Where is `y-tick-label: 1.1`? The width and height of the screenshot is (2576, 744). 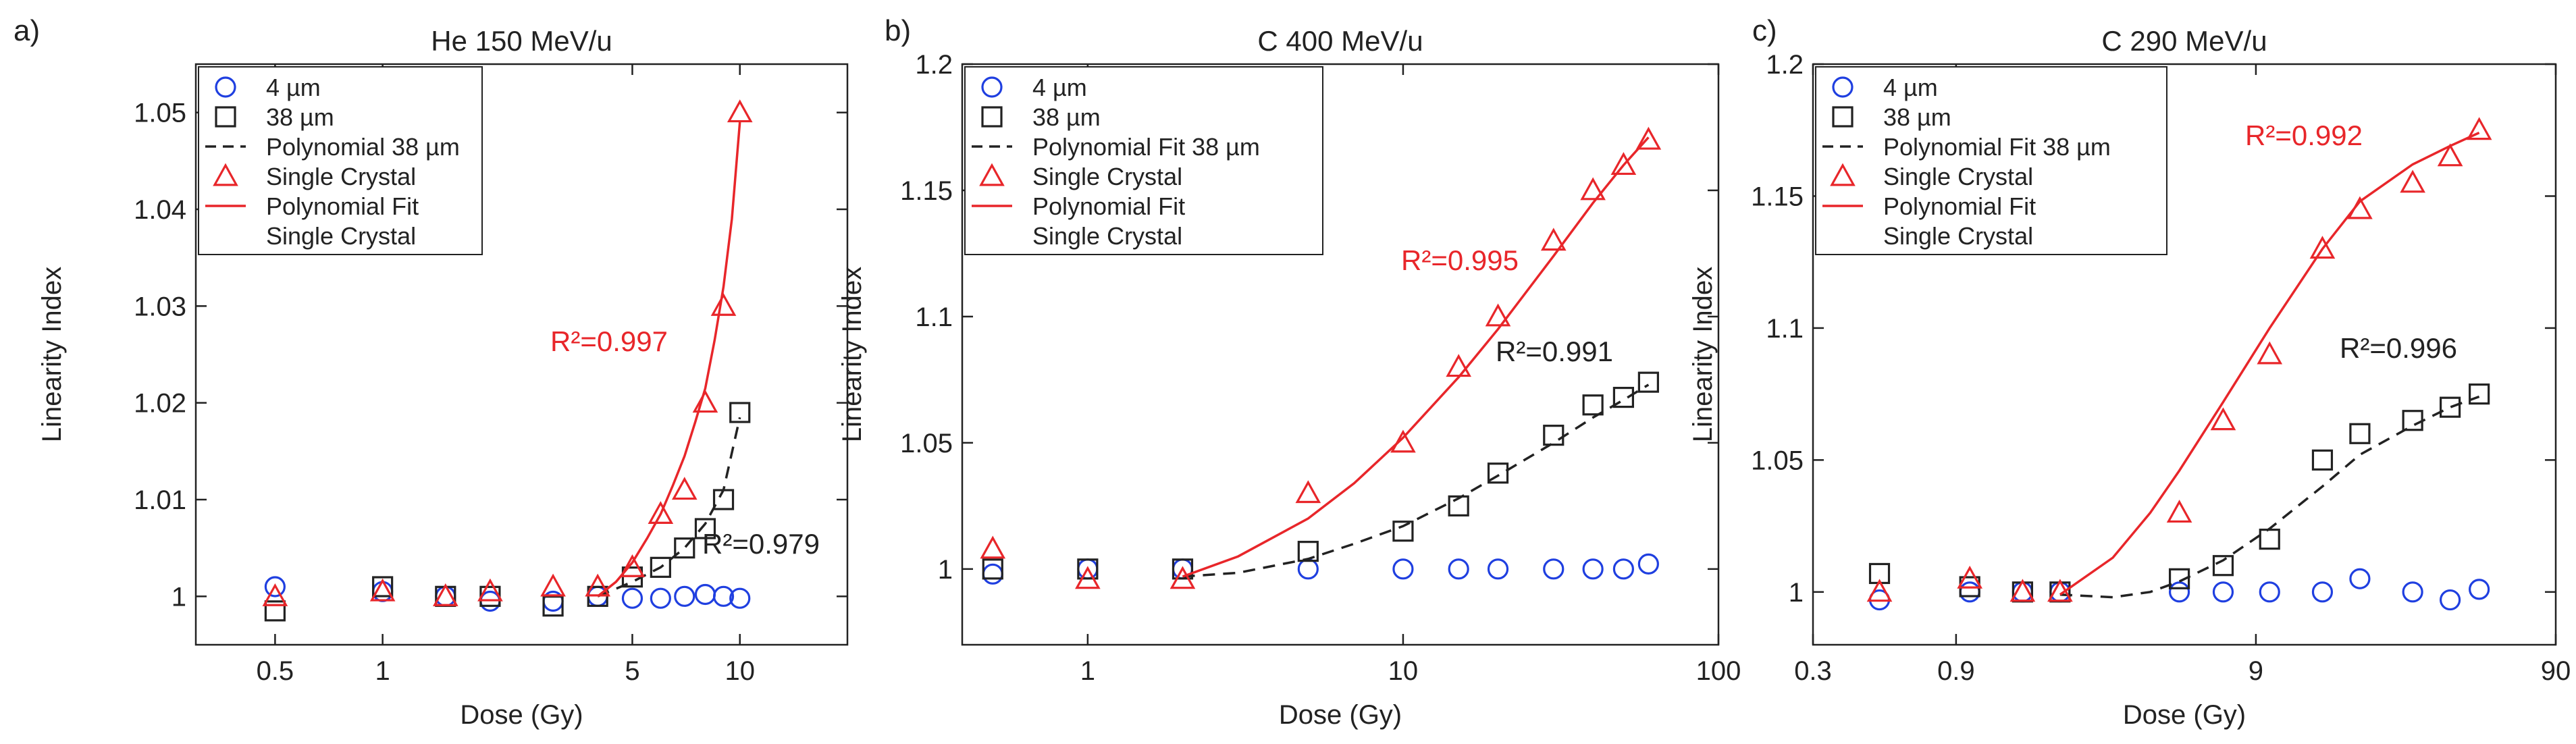
y-tick-label: 1.1 is located at coordinates (1785, 329).